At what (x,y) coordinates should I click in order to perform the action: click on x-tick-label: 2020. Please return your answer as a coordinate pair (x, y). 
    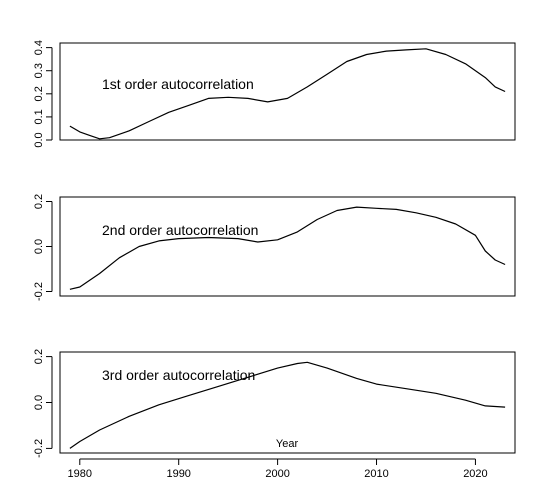
    Looking at the image, I should click on (475, 474).